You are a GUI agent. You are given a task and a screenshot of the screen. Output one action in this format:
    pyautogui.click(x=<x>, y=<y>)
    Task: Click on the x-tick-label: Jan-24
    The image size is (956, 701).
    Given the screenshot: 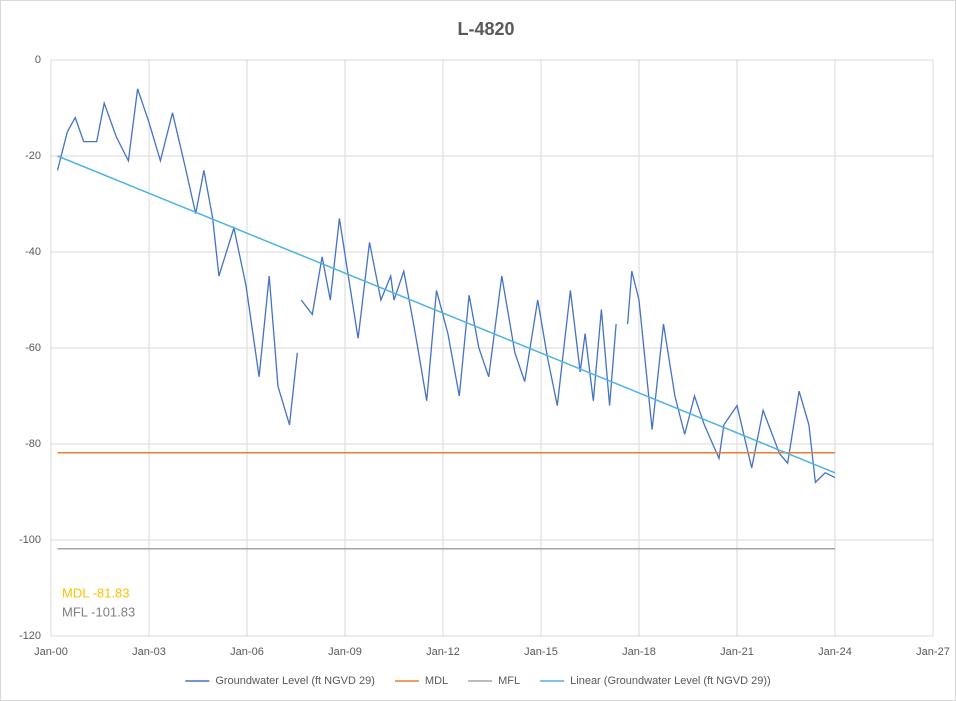 What is the action you would take?
    pyautogui.click(x=835, y=652)
    